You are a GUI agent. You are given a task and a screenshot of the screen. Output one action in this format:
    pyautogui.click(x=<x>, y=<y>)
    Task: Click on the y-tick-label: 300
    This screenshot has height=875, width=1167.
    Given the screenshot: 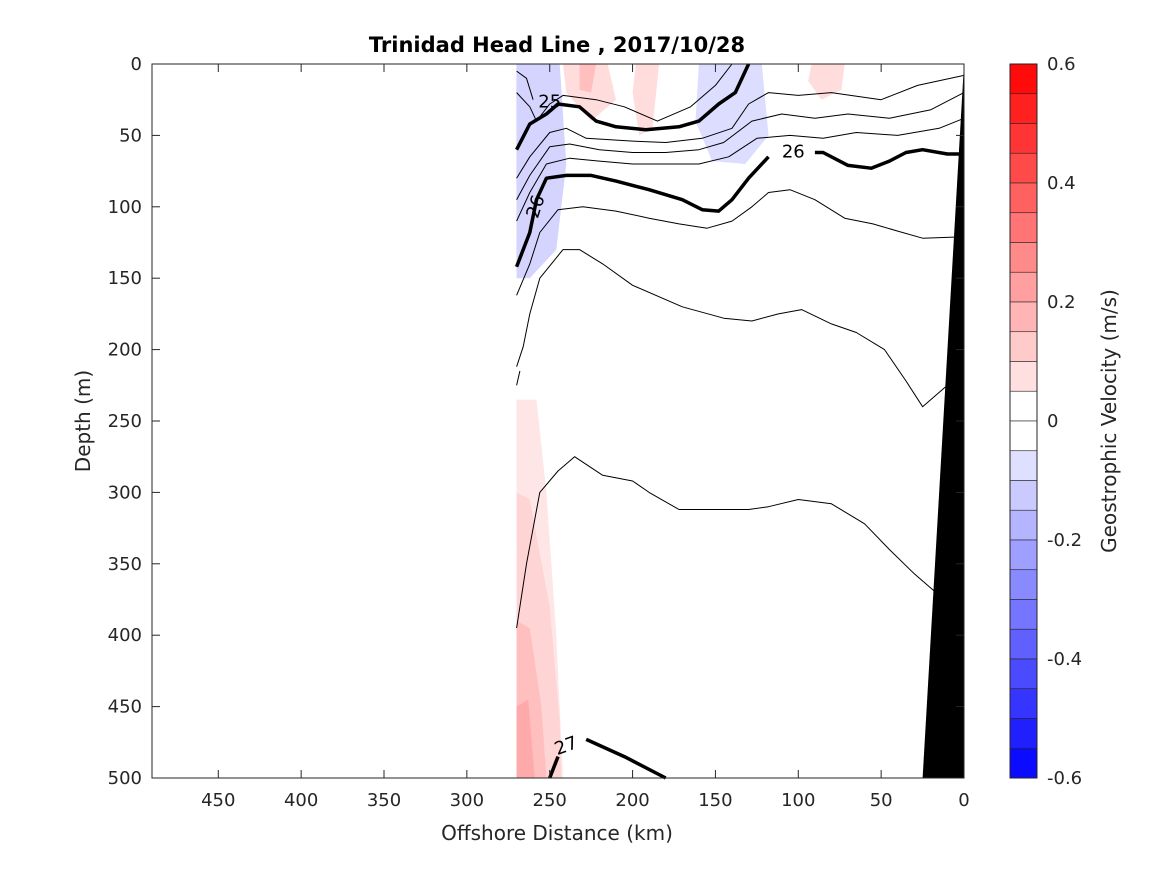 What is the action you would take?
    pyautogui.click(x=125, y=492)
    